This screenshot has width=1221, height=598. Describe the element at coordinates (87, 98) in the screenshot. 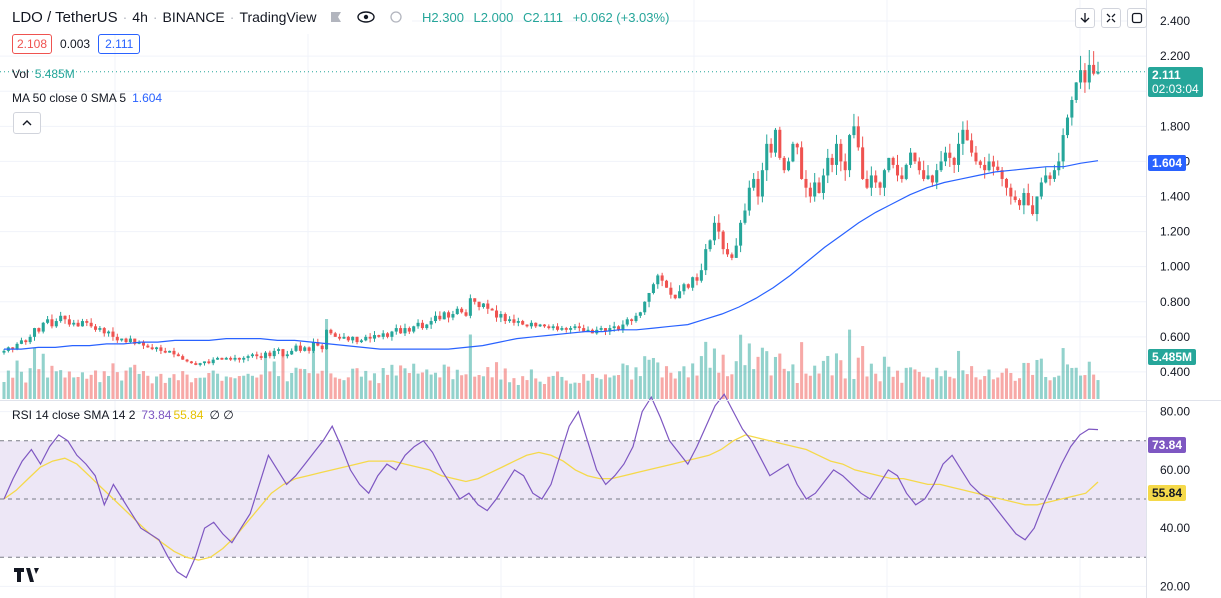

I see `ma-legend: MA 50 close 0 SMA 5 1.604` at that location.